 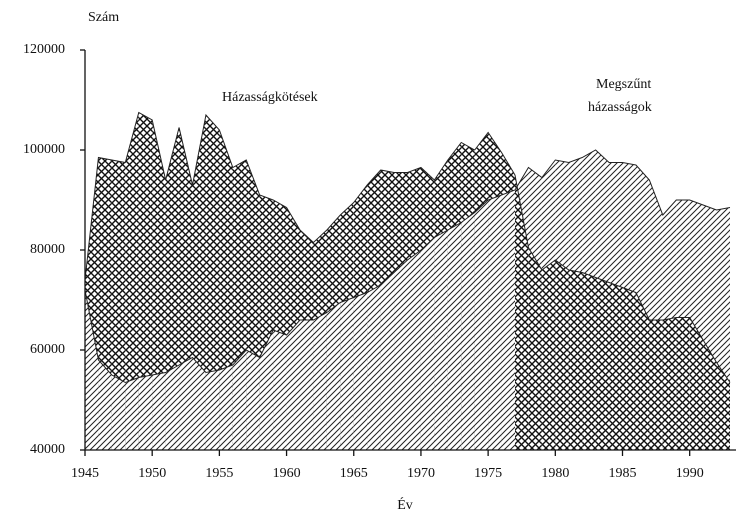 What do you see at coordinates (47, 249) in the screenshot?
I see `y-tick-label: 80000` at bounding box center [47, 249].